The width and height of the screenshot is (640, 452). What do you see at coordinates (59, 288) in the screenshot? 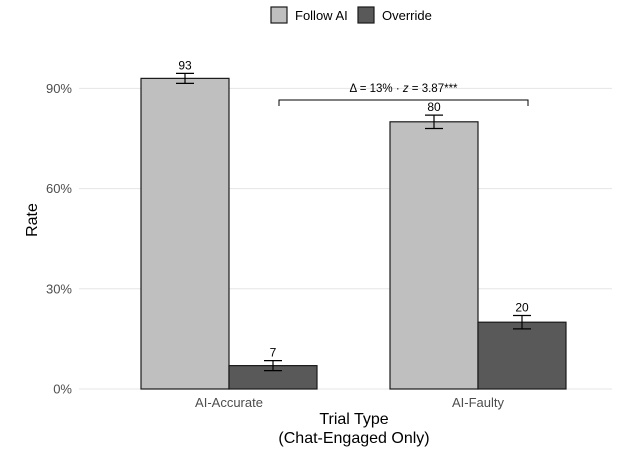
I see `y-tick-label: 30%` at bounding box center [59, 288].